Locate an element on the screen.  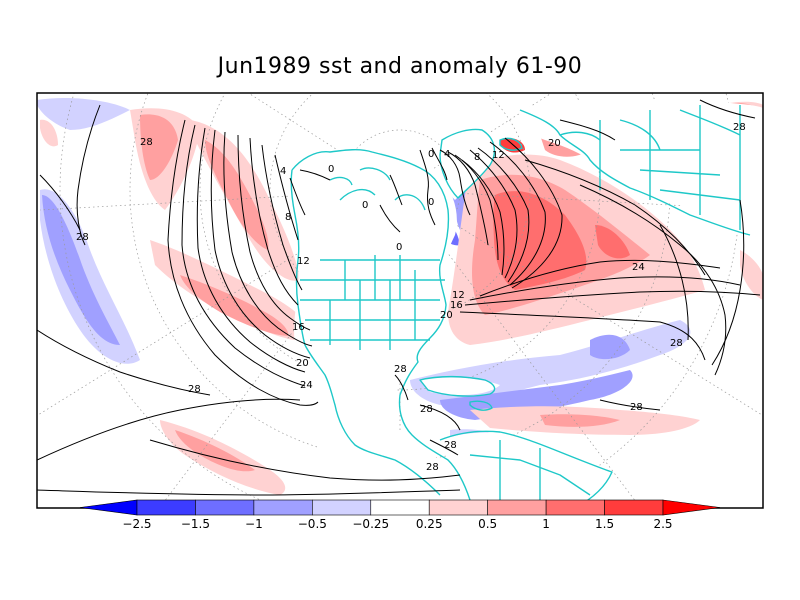
colorbar-tick-label: 1 is located at coordinates (546, 524).